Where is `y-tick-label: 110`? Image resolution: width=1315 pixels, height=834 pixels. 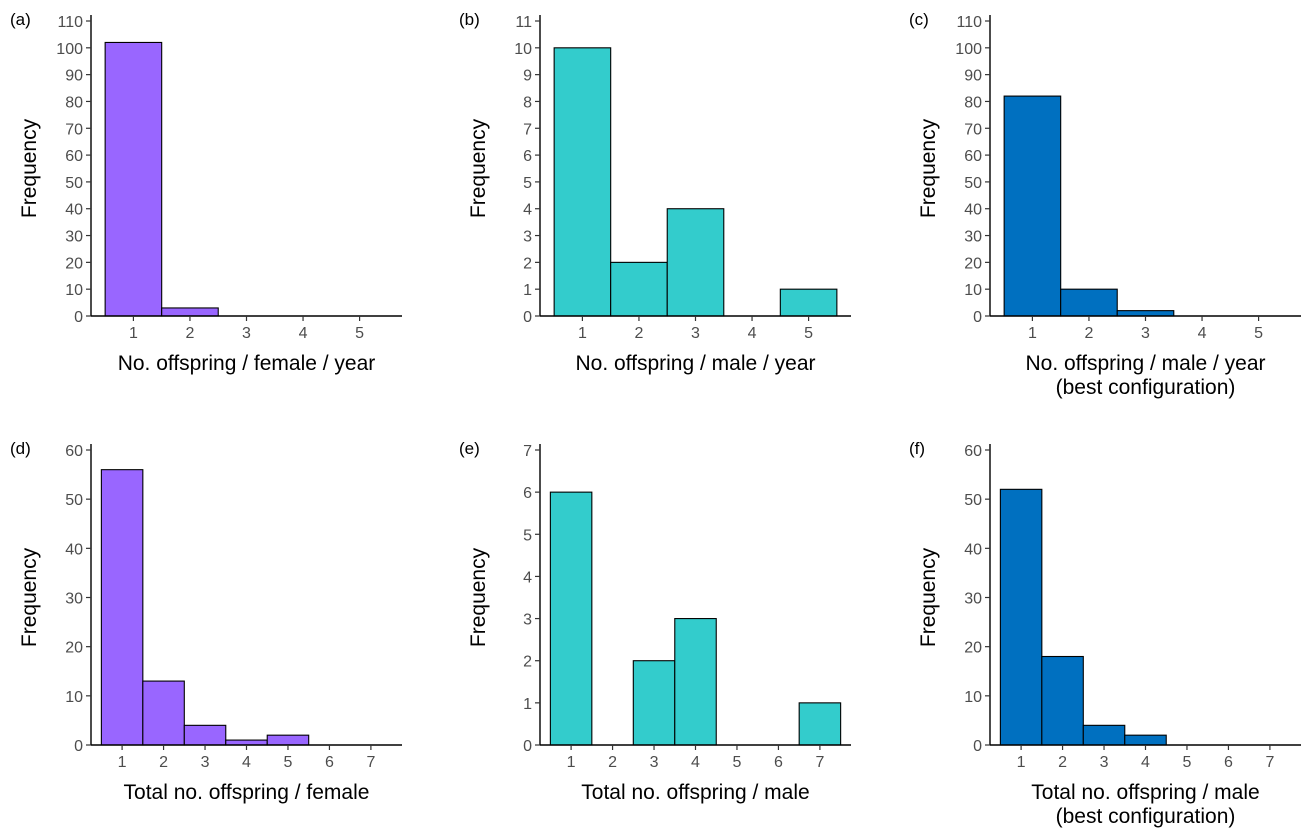 y-tick-label: 110 is located at coordinates (969, 22).